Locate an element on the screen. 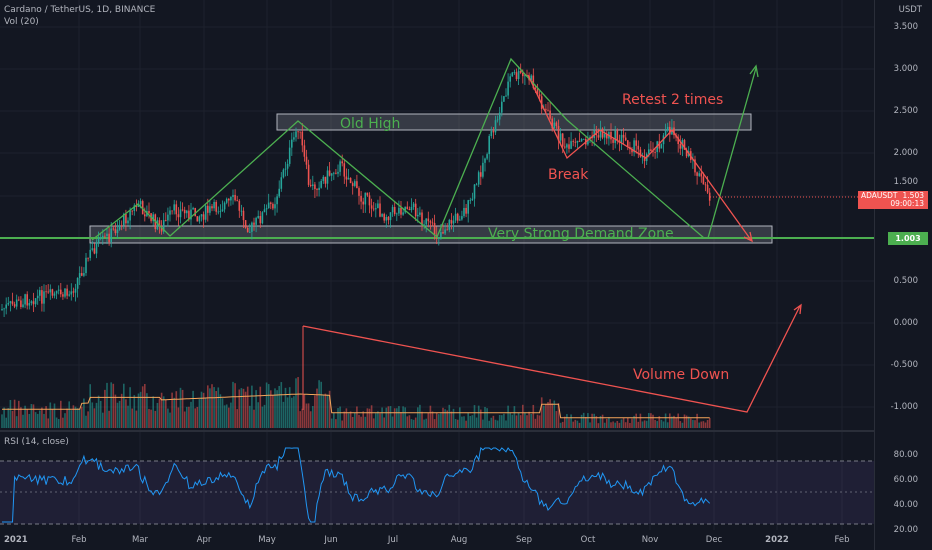 The height and width of the screenshot is (550, 932). price-axis-label: 3.500 is located at coordinates (905, 27).